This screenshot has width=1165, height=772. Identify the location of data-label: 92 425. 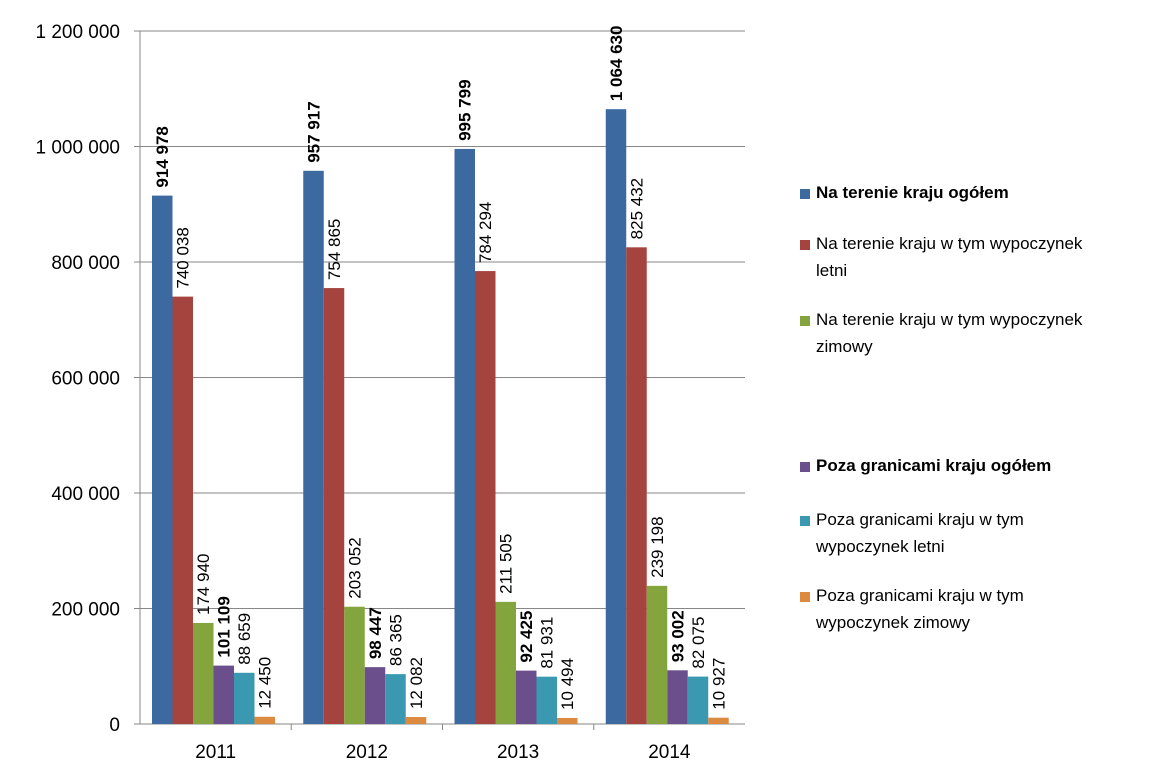
(526, 637).